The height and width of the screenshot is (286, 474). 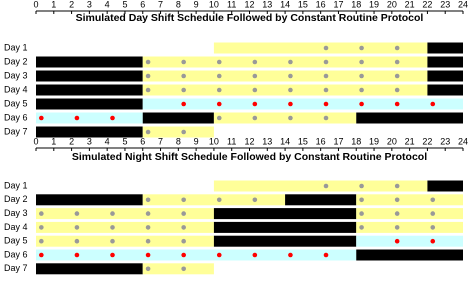 What do you see at coordinates (16, 75) in the screenshot?
I see `row-label: Day 3` at bounding box center [16, 75].